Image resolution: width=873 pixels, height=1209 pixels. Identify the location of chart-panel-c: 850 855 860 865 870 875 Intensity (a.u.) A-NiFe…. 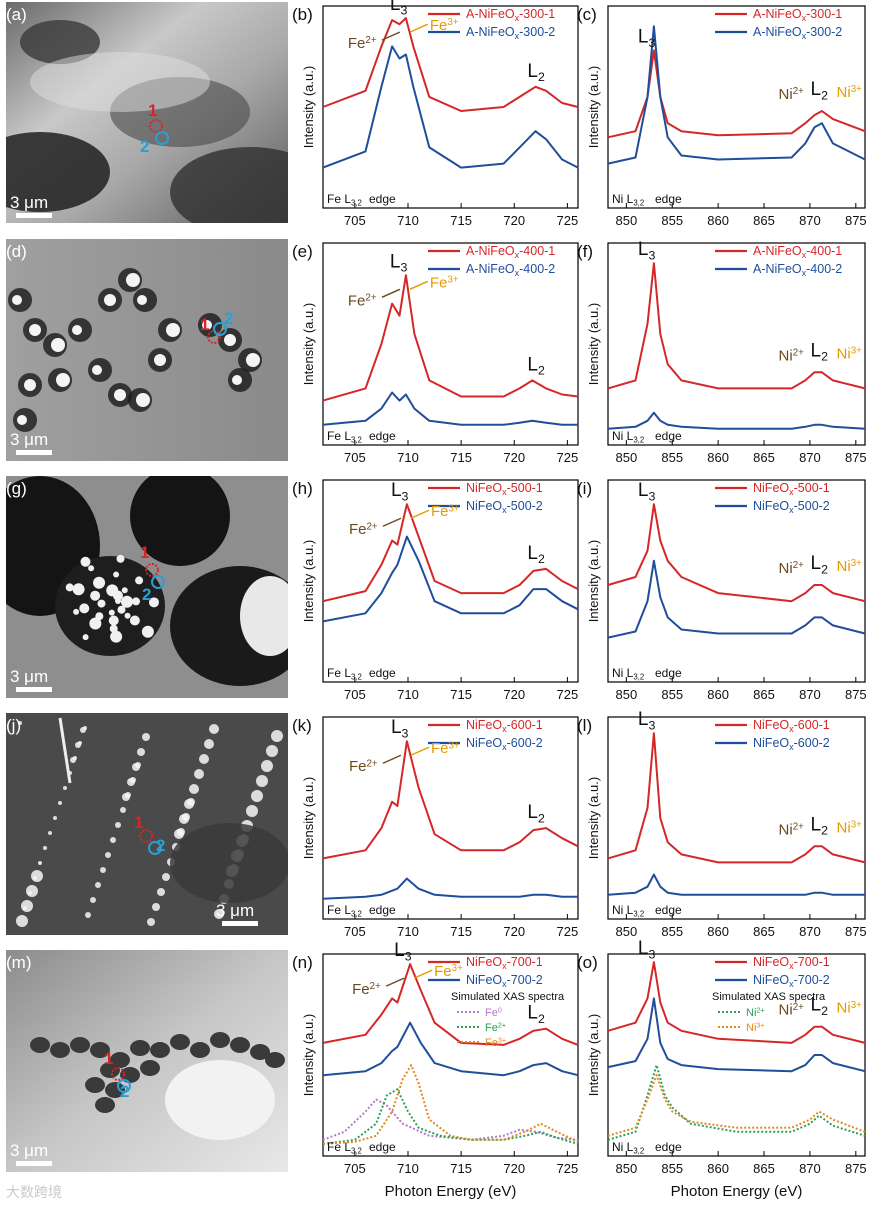
(722, 116).